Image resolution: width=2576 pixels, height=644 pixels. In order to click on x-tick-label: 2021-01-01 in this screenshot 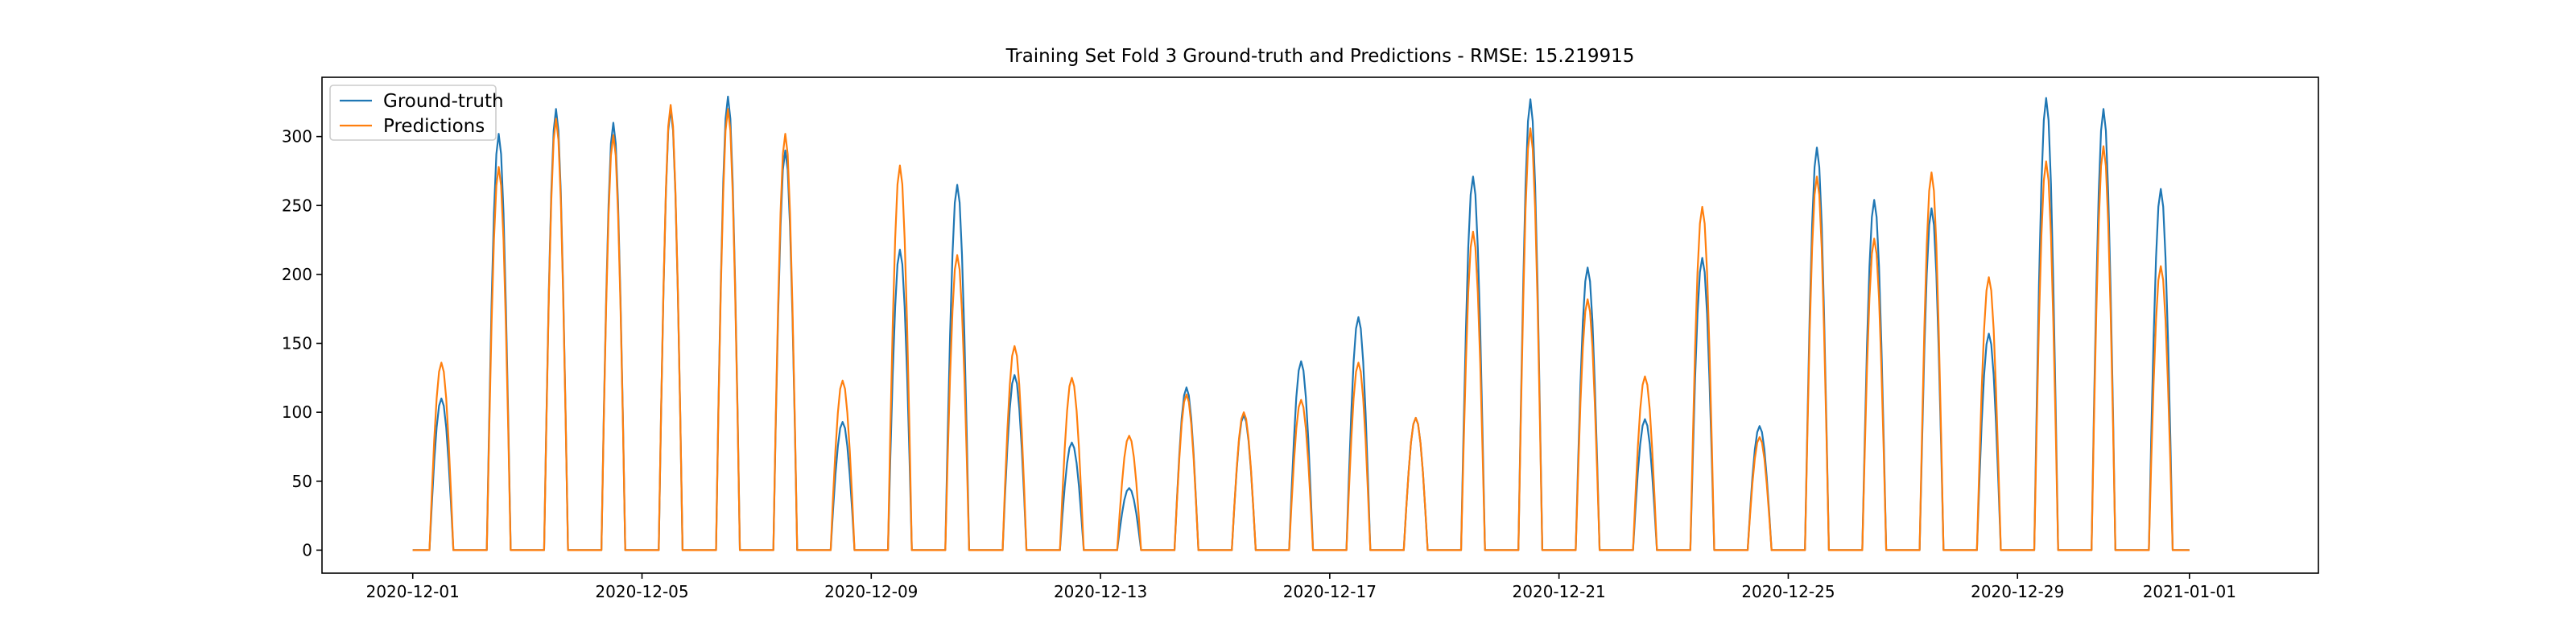, I will do `click(2189, 591)`.